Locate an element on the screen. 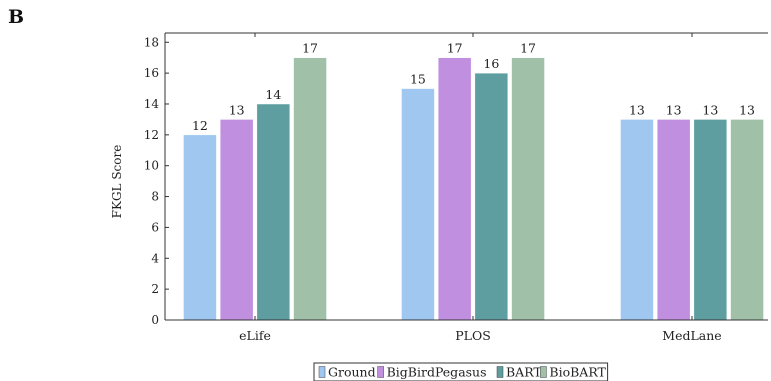  y-tick-label: 2 is located at coordinates (155, 289).